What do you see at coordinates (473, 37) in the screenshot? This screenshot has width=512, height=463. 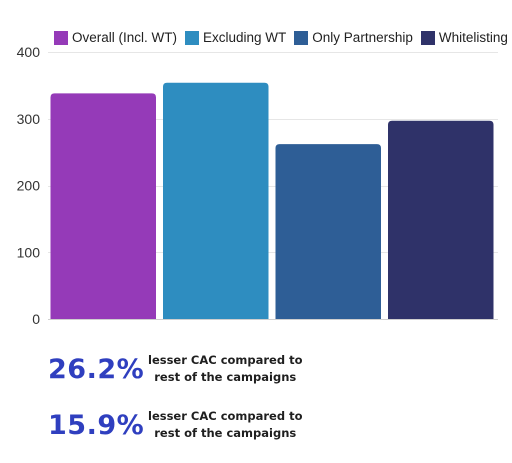 I see `legend-label: Whitelisting` at bounding box center [473, 37].